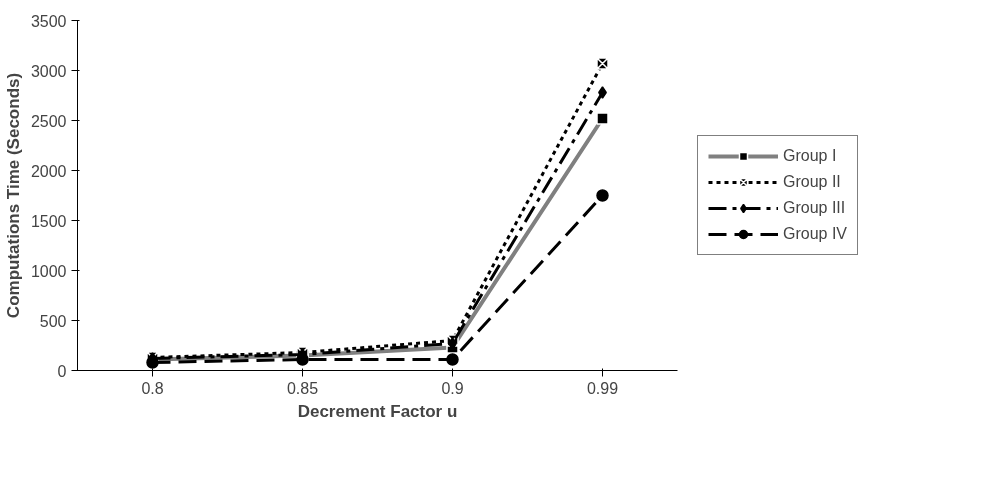 This screenshot has height=502, width=1003. Describe the element at coordinates (48, 121) in the screenshot. I see `y-tick-label: 2500` at that location.